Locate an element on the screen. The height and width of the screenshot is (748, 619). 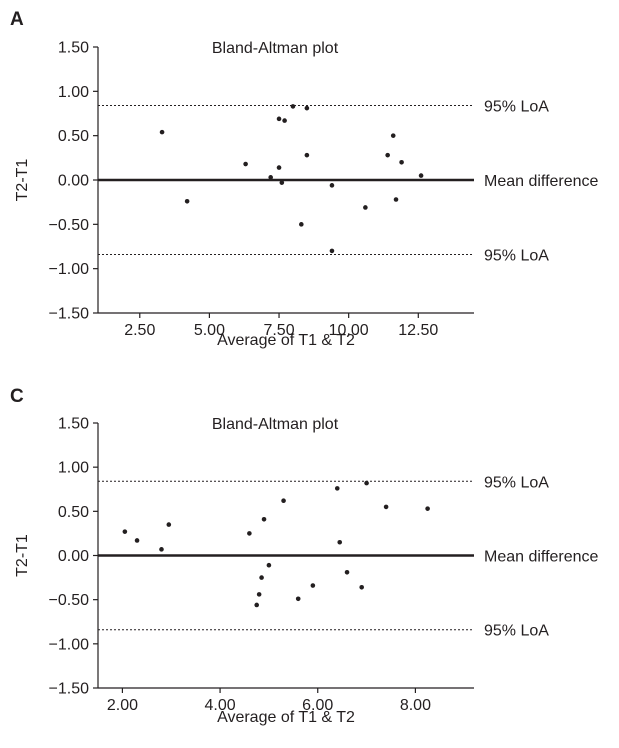
x-tick-label: 2.00 is located at coordinates (122, 705).